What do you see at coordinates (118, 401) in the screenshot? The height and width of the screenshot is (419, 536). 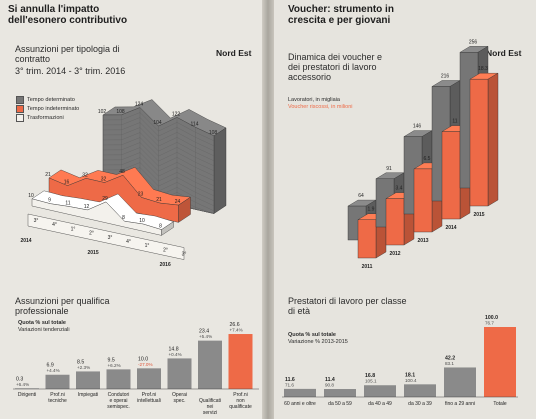 I see `qualification-category-label: e operai` at bounding box center [118, 401].